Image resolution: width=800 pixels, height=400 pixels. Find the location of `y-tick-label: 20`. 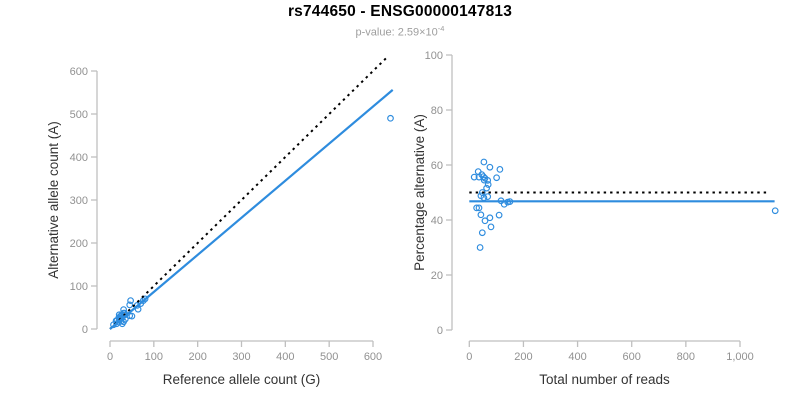

y-tick-label: 20 is located at coordinates (437, 276).